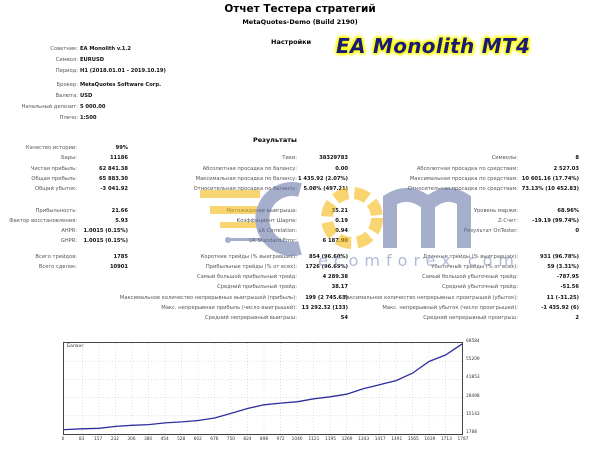 Image resolution: width=600 pixels, height=450 pixels. What do you see at coordinates (300, 97) in the screenshot?
I see `settings-row: Валюта: USD` at bounding box center [300, 97].